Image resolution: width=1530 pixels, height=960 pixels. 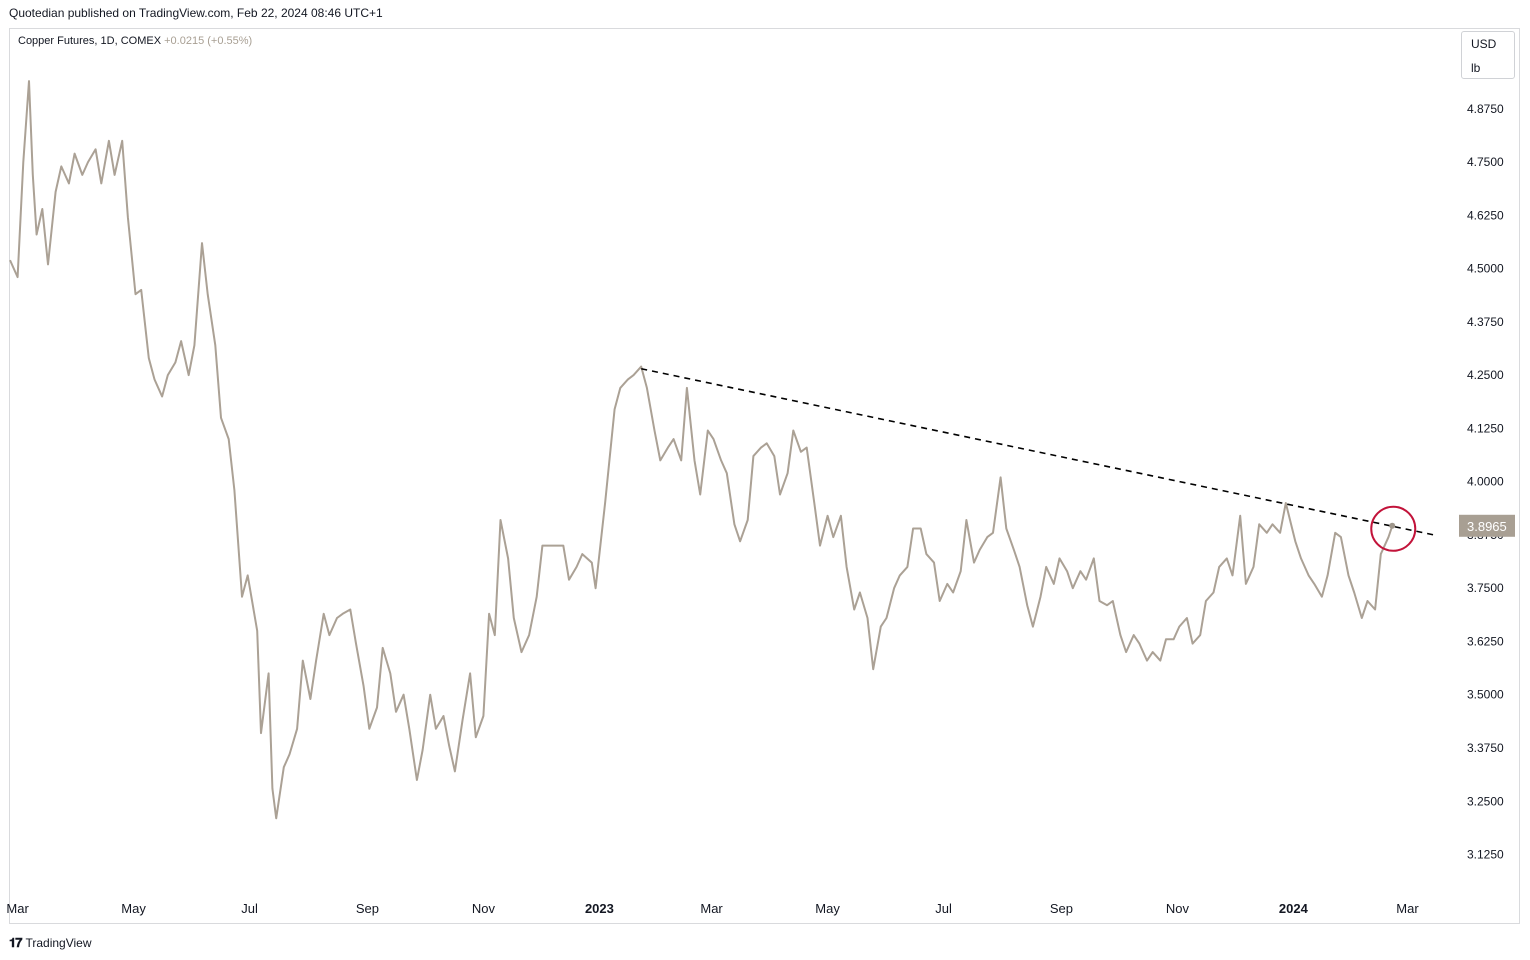 I want to click on last-value-tag, so click(x=1487, y=525).